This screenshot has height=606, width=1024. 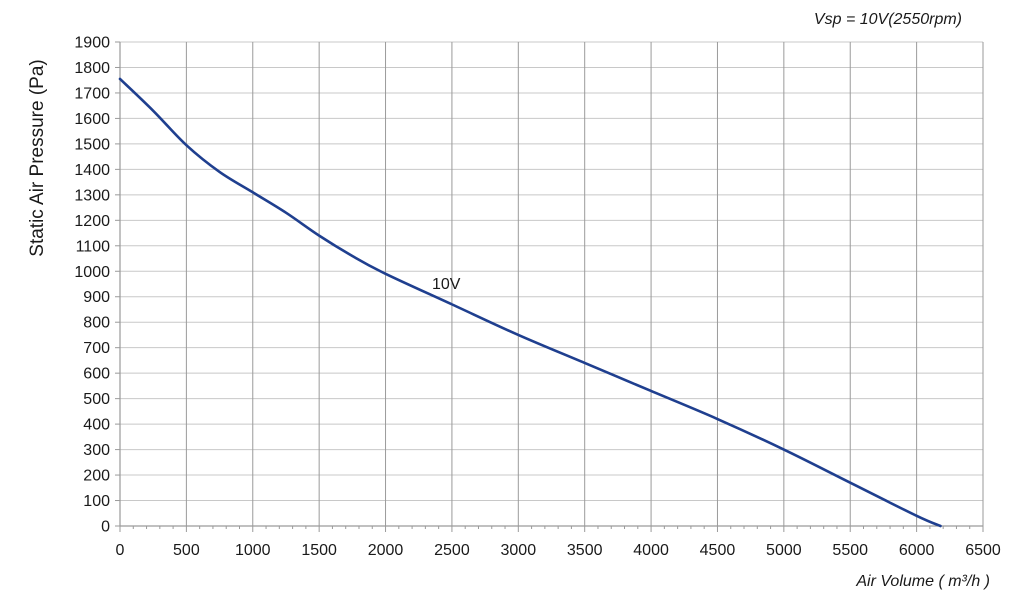 I want to click on series-label-10v: 10V, so click(x=446, y=284).